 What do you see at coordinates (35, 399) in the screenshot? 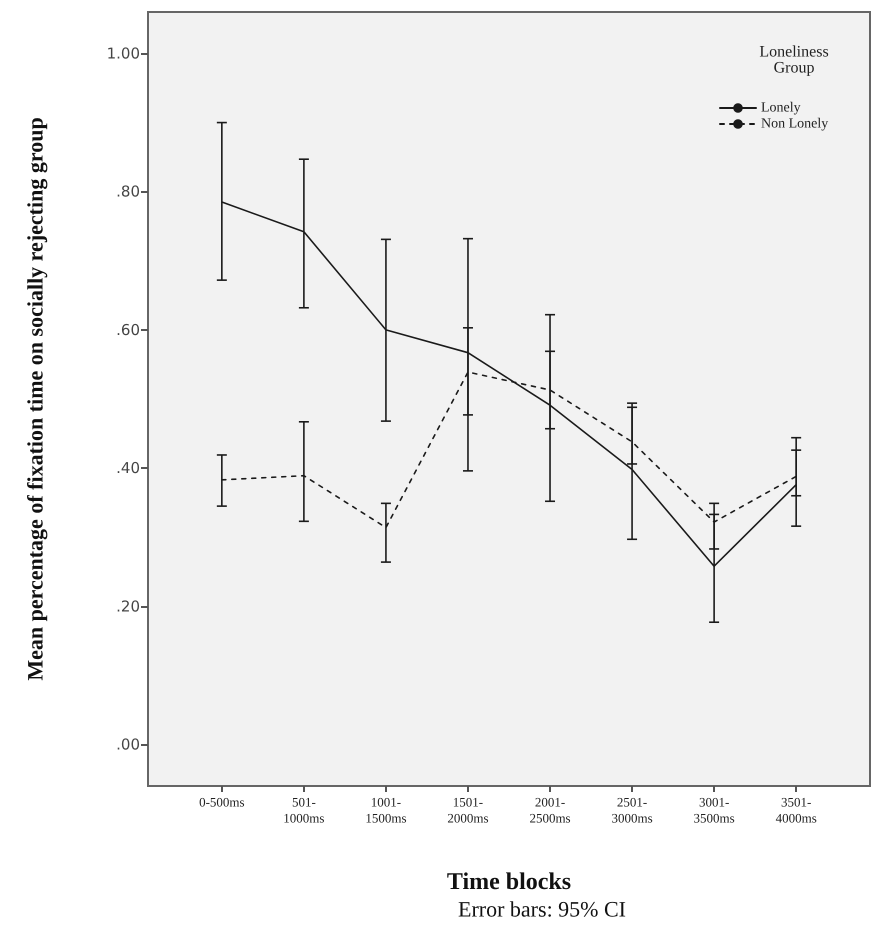
I see `y-axis-title: Mean percentage of fixation time on socially rejecting group` at bounding box center [35, 399].